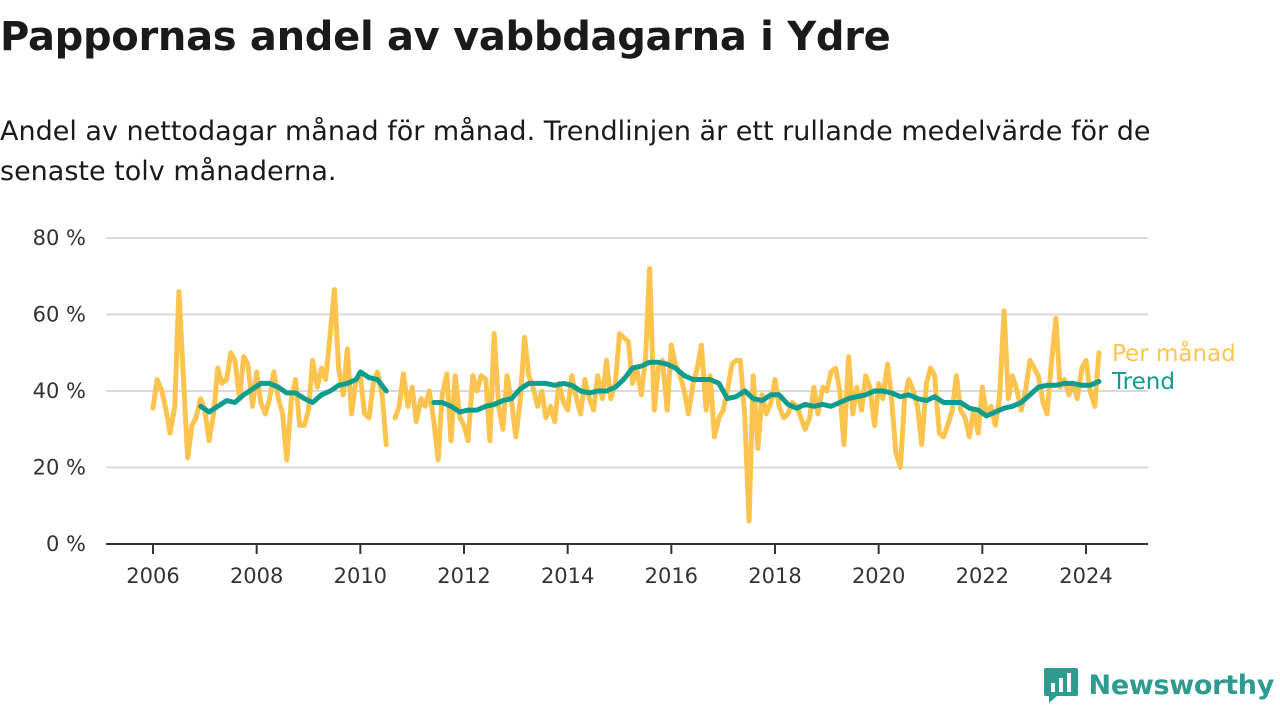 Image resolution: width=1280 pixels, height=720 pixels. I want to click on x-tick-label: 2008, so click(256, 576).